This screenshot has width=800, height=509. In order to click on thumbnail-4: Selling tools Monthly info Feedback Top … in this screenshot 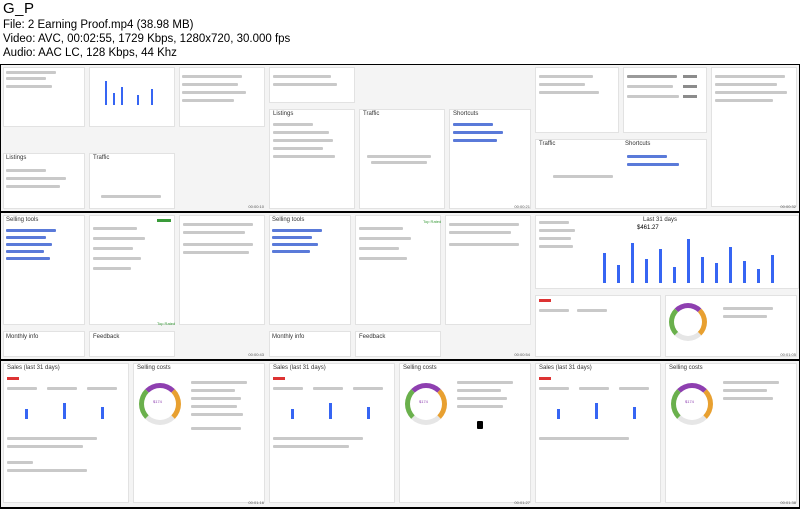, I will do `click(134, 286)`.